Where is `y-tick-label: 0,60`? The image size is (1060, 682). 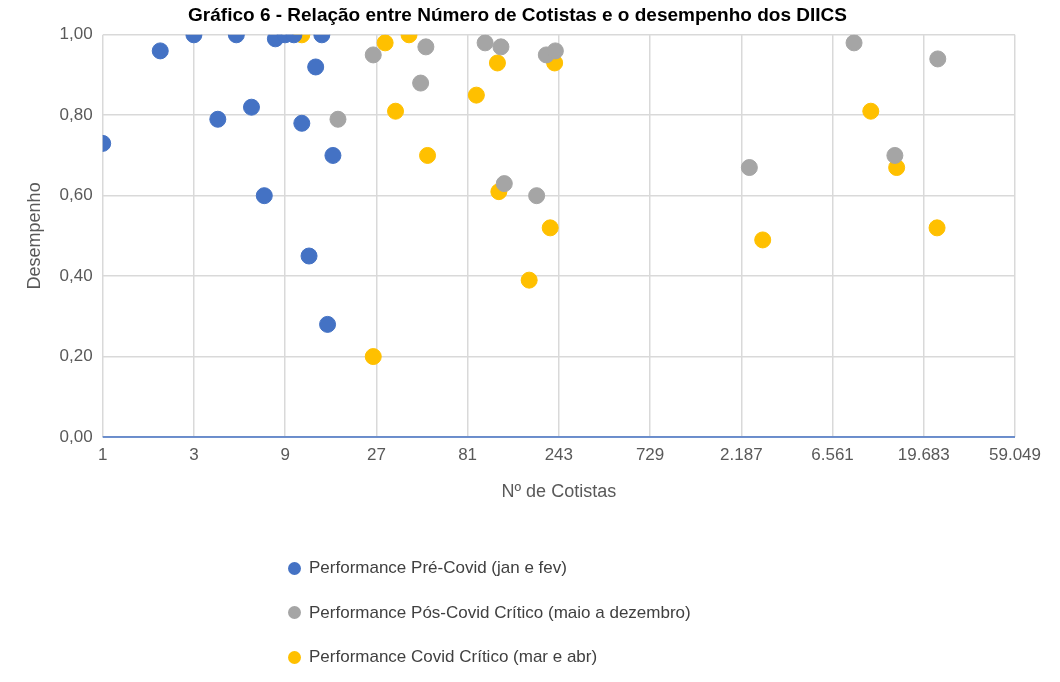 y-tick-label: 0,60 is located at coordinates (76, 195).